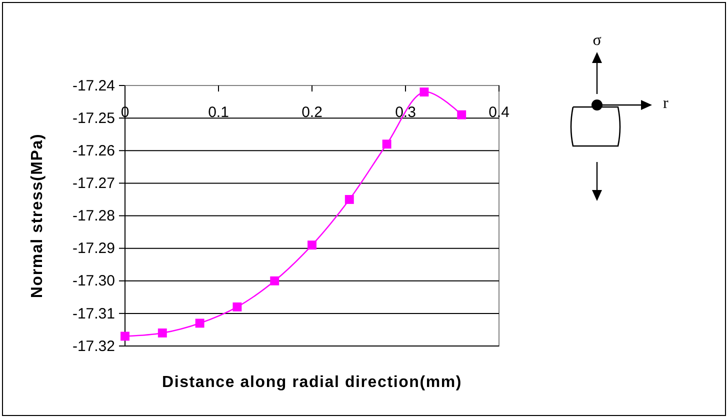  I want to click on text: σ, so click(597, 40).